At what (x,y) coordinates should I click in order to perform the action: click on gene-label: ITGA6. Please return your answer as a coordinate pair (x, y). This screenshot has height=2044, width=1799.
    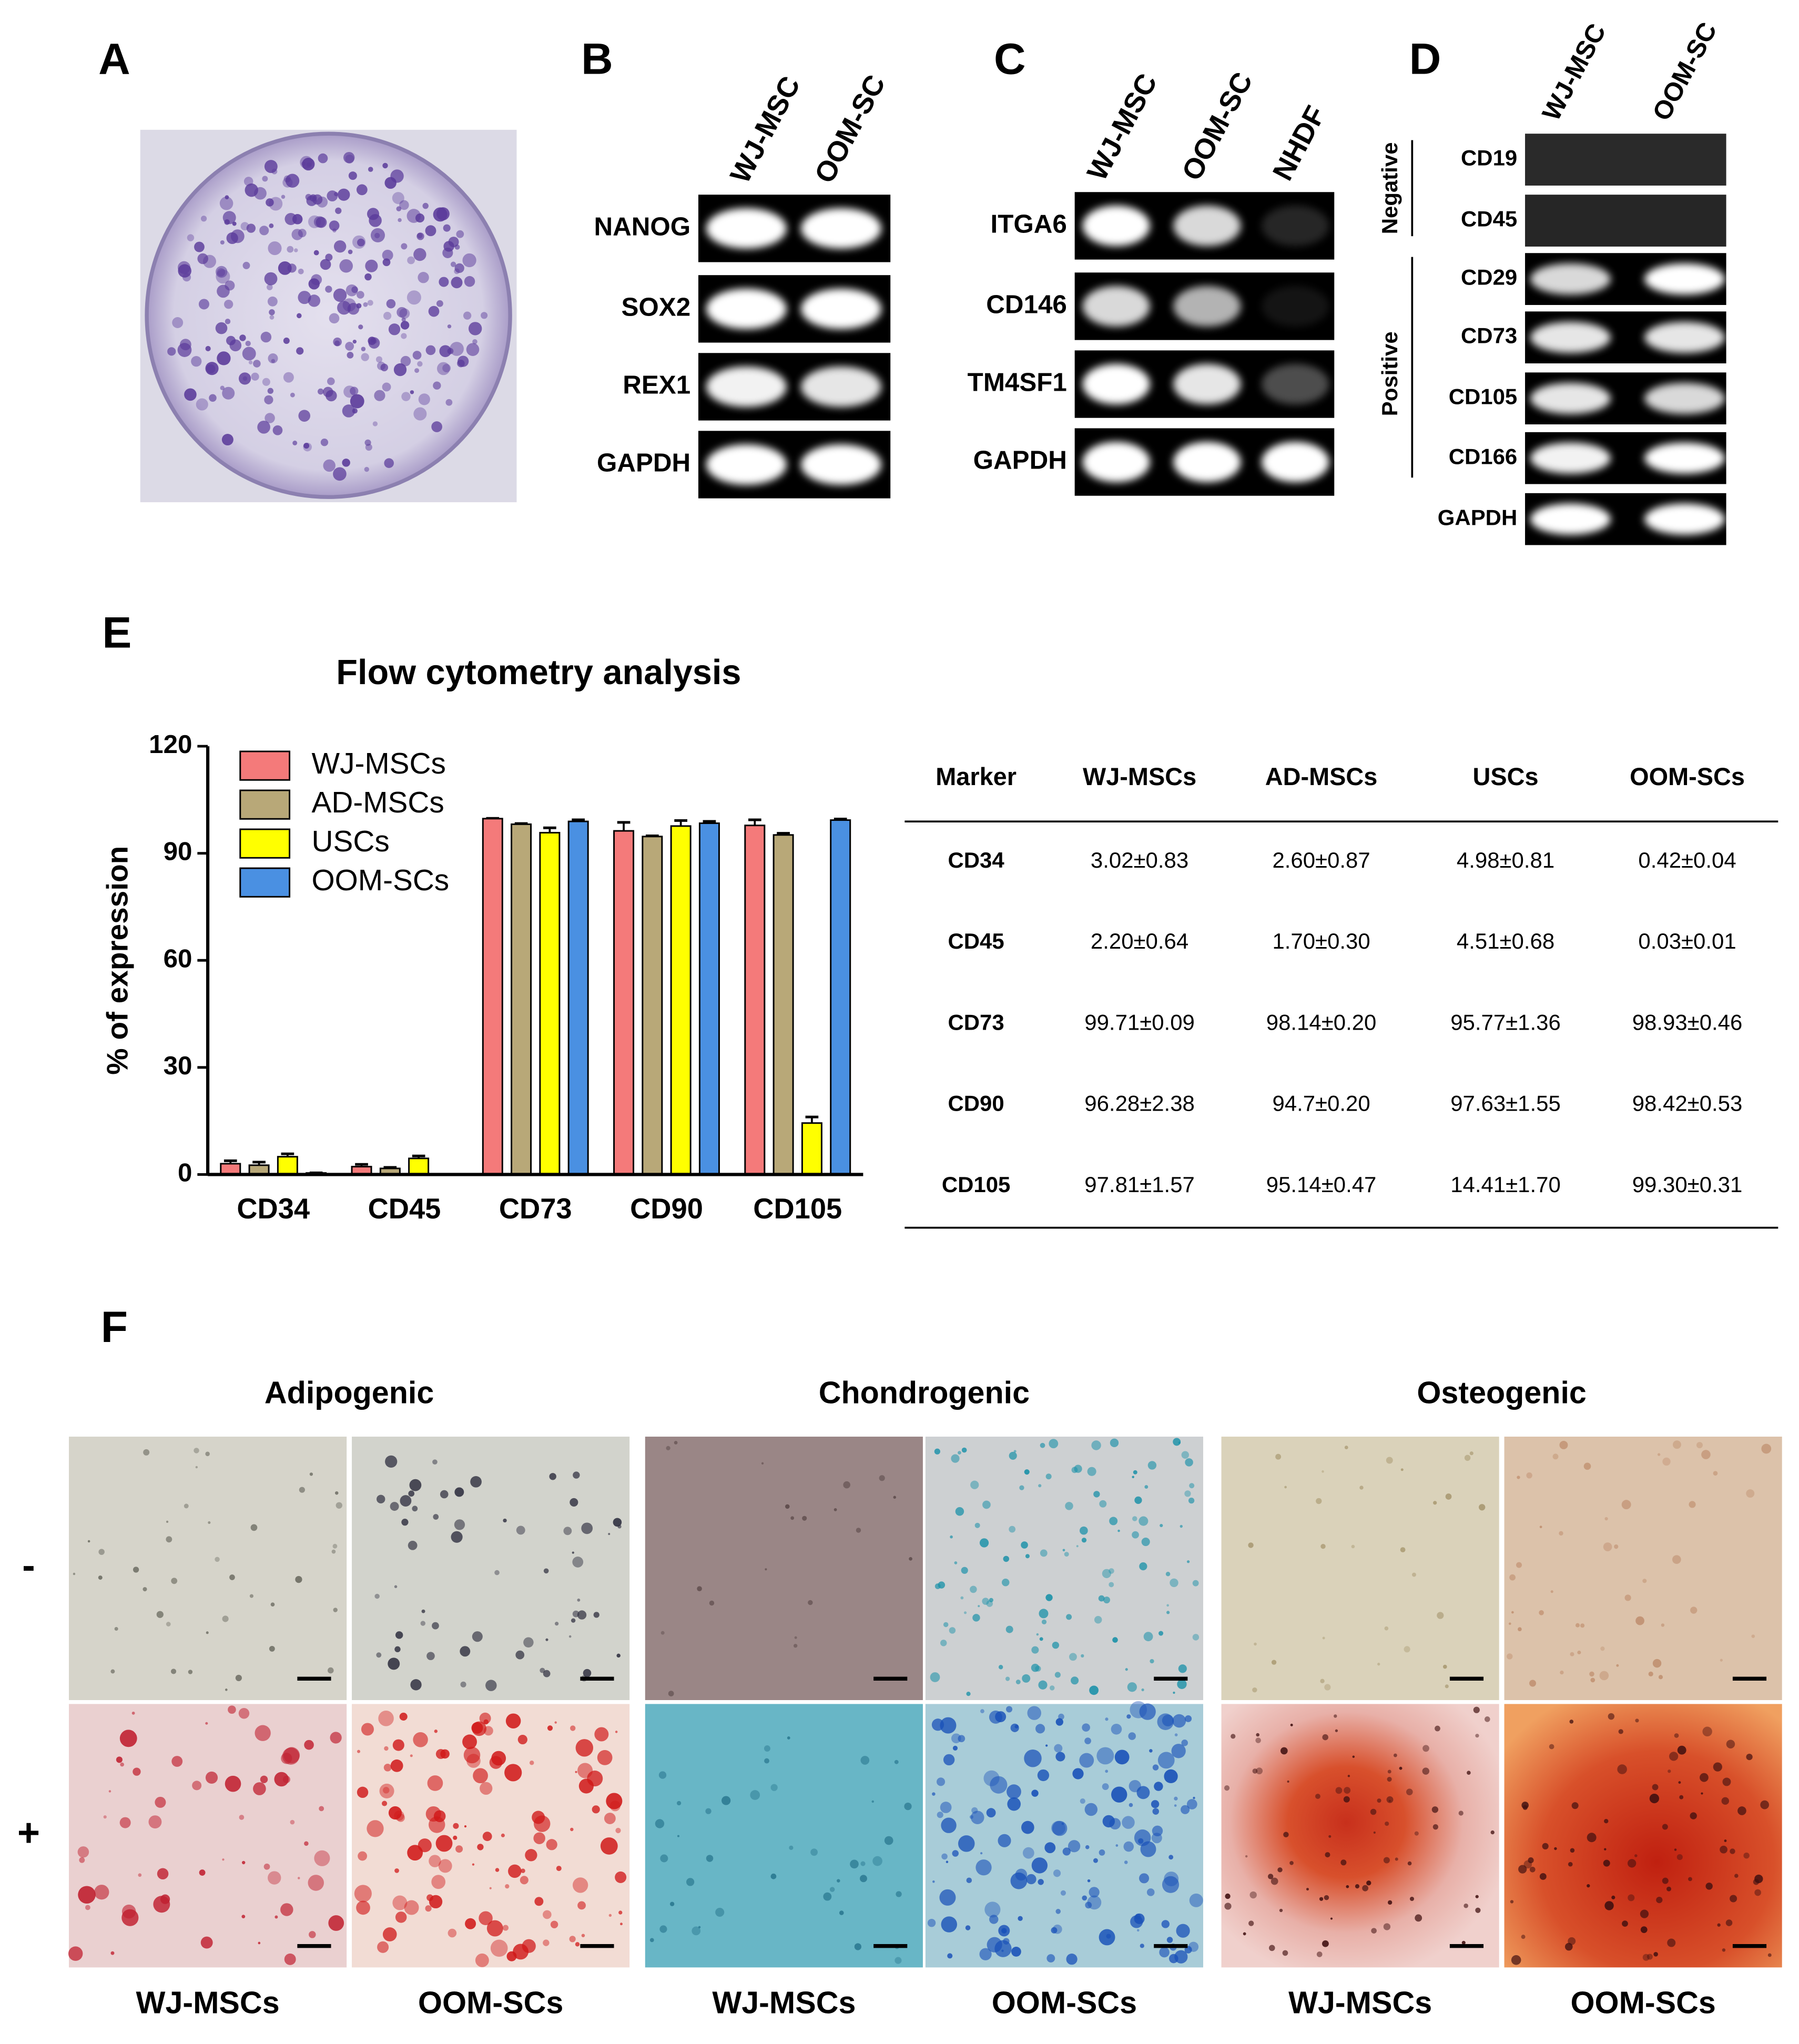
    Looking at the image, I should click on (1029, 223).